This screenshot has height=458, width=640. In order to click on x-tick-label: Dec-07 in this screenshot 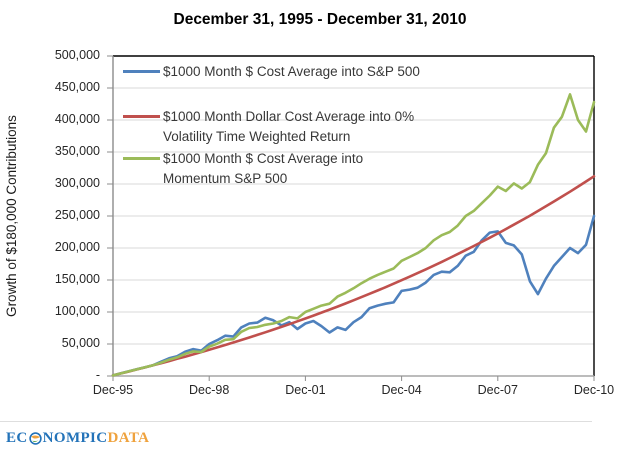, I will do `click(497, 390)`.